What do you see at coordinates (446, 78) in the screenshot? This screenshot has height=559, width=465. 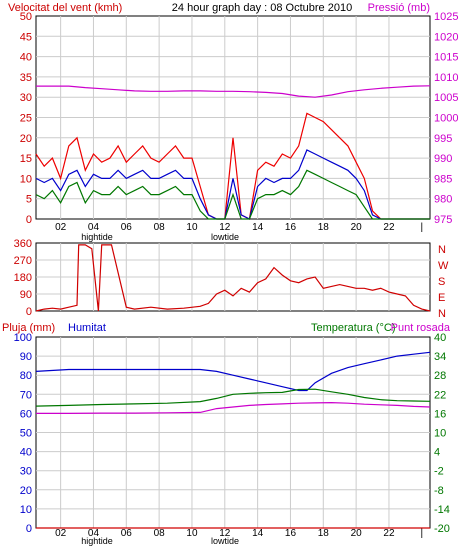 I see `y-tick-label-right: 1010` at bounding box center [446, 78].